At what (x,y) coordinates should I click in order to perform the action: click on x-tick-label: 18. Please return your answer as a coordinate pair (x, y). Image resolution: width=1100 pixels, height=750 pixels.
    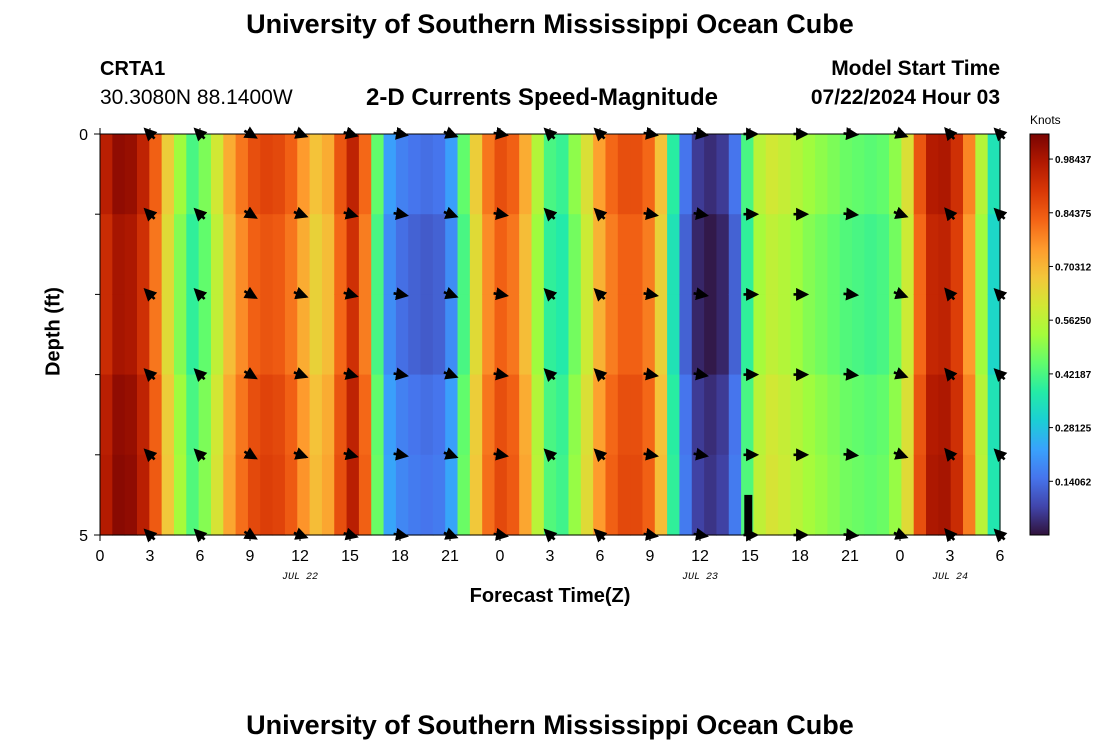
    Looking at the image, I should click on (800, 556).